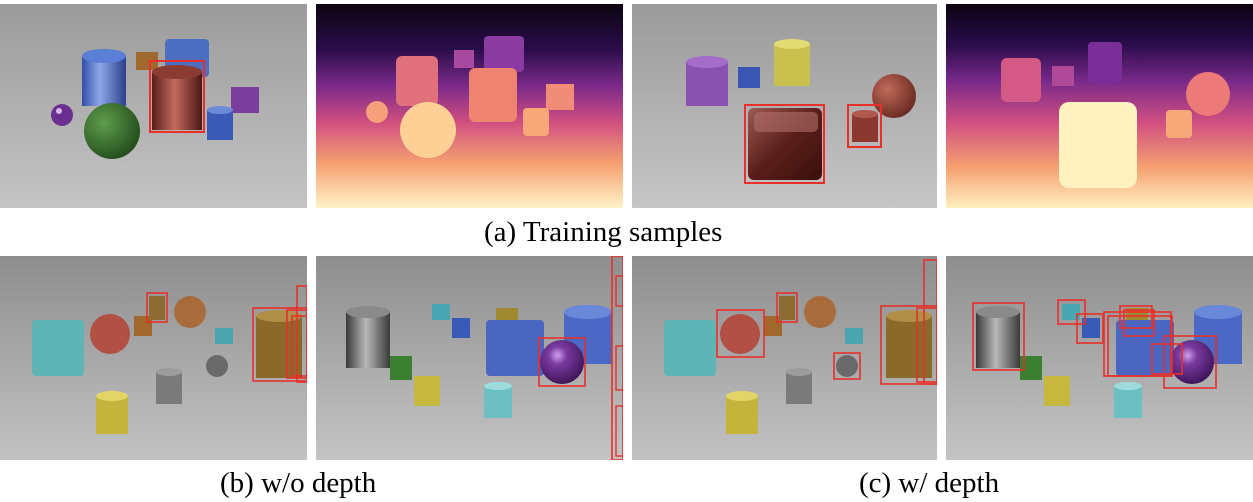  Describe the element at coordinates (153, 106) in the screenshot. I see `training-scene-1-panel` at that location.